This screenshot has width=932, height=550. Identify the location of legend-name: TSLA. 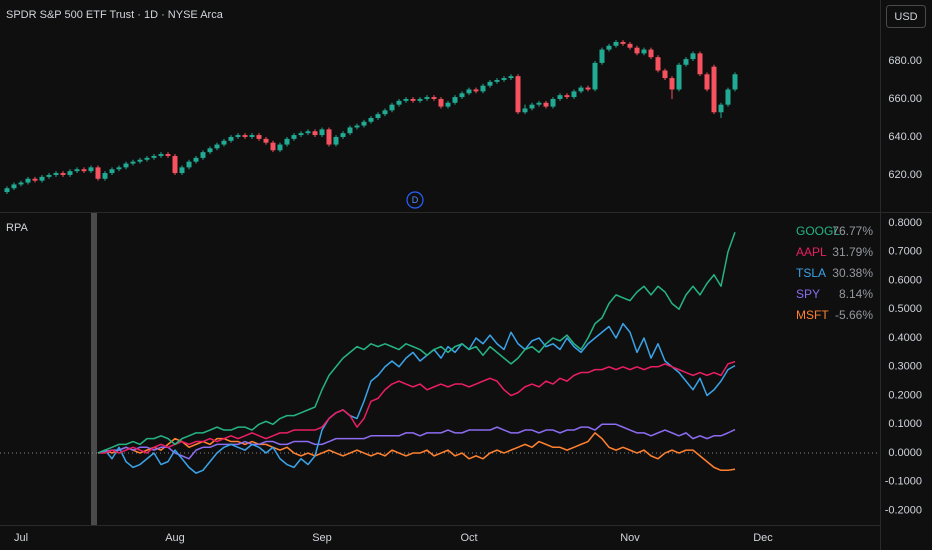
(811, 273).